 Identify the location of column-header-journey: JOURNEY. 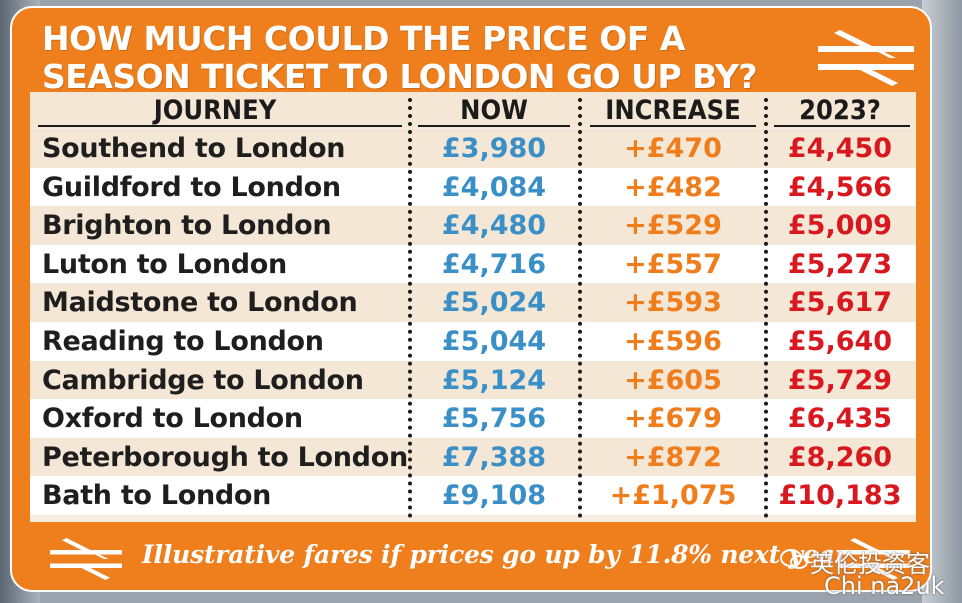
(215, 110).